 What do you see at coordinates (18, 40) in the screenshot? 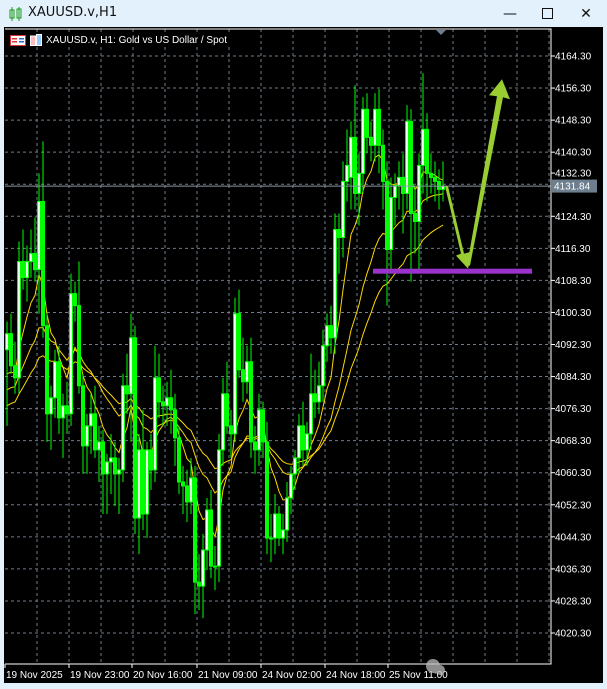
I see `one-click-trading-icon` at bounding box center [18, 40].